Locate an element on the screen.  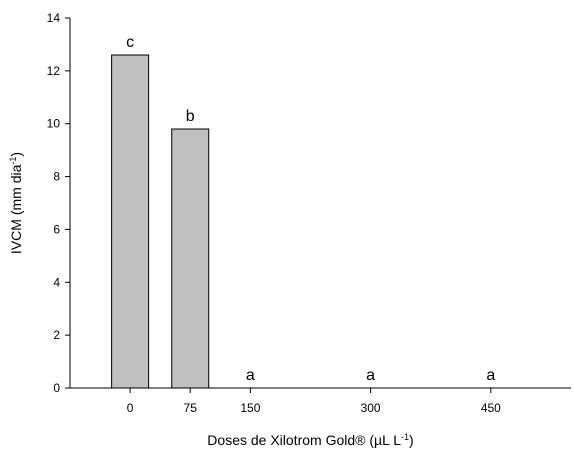
y-axis-title: IVCM (mm dia-1) is located at coordinates (16, 203).